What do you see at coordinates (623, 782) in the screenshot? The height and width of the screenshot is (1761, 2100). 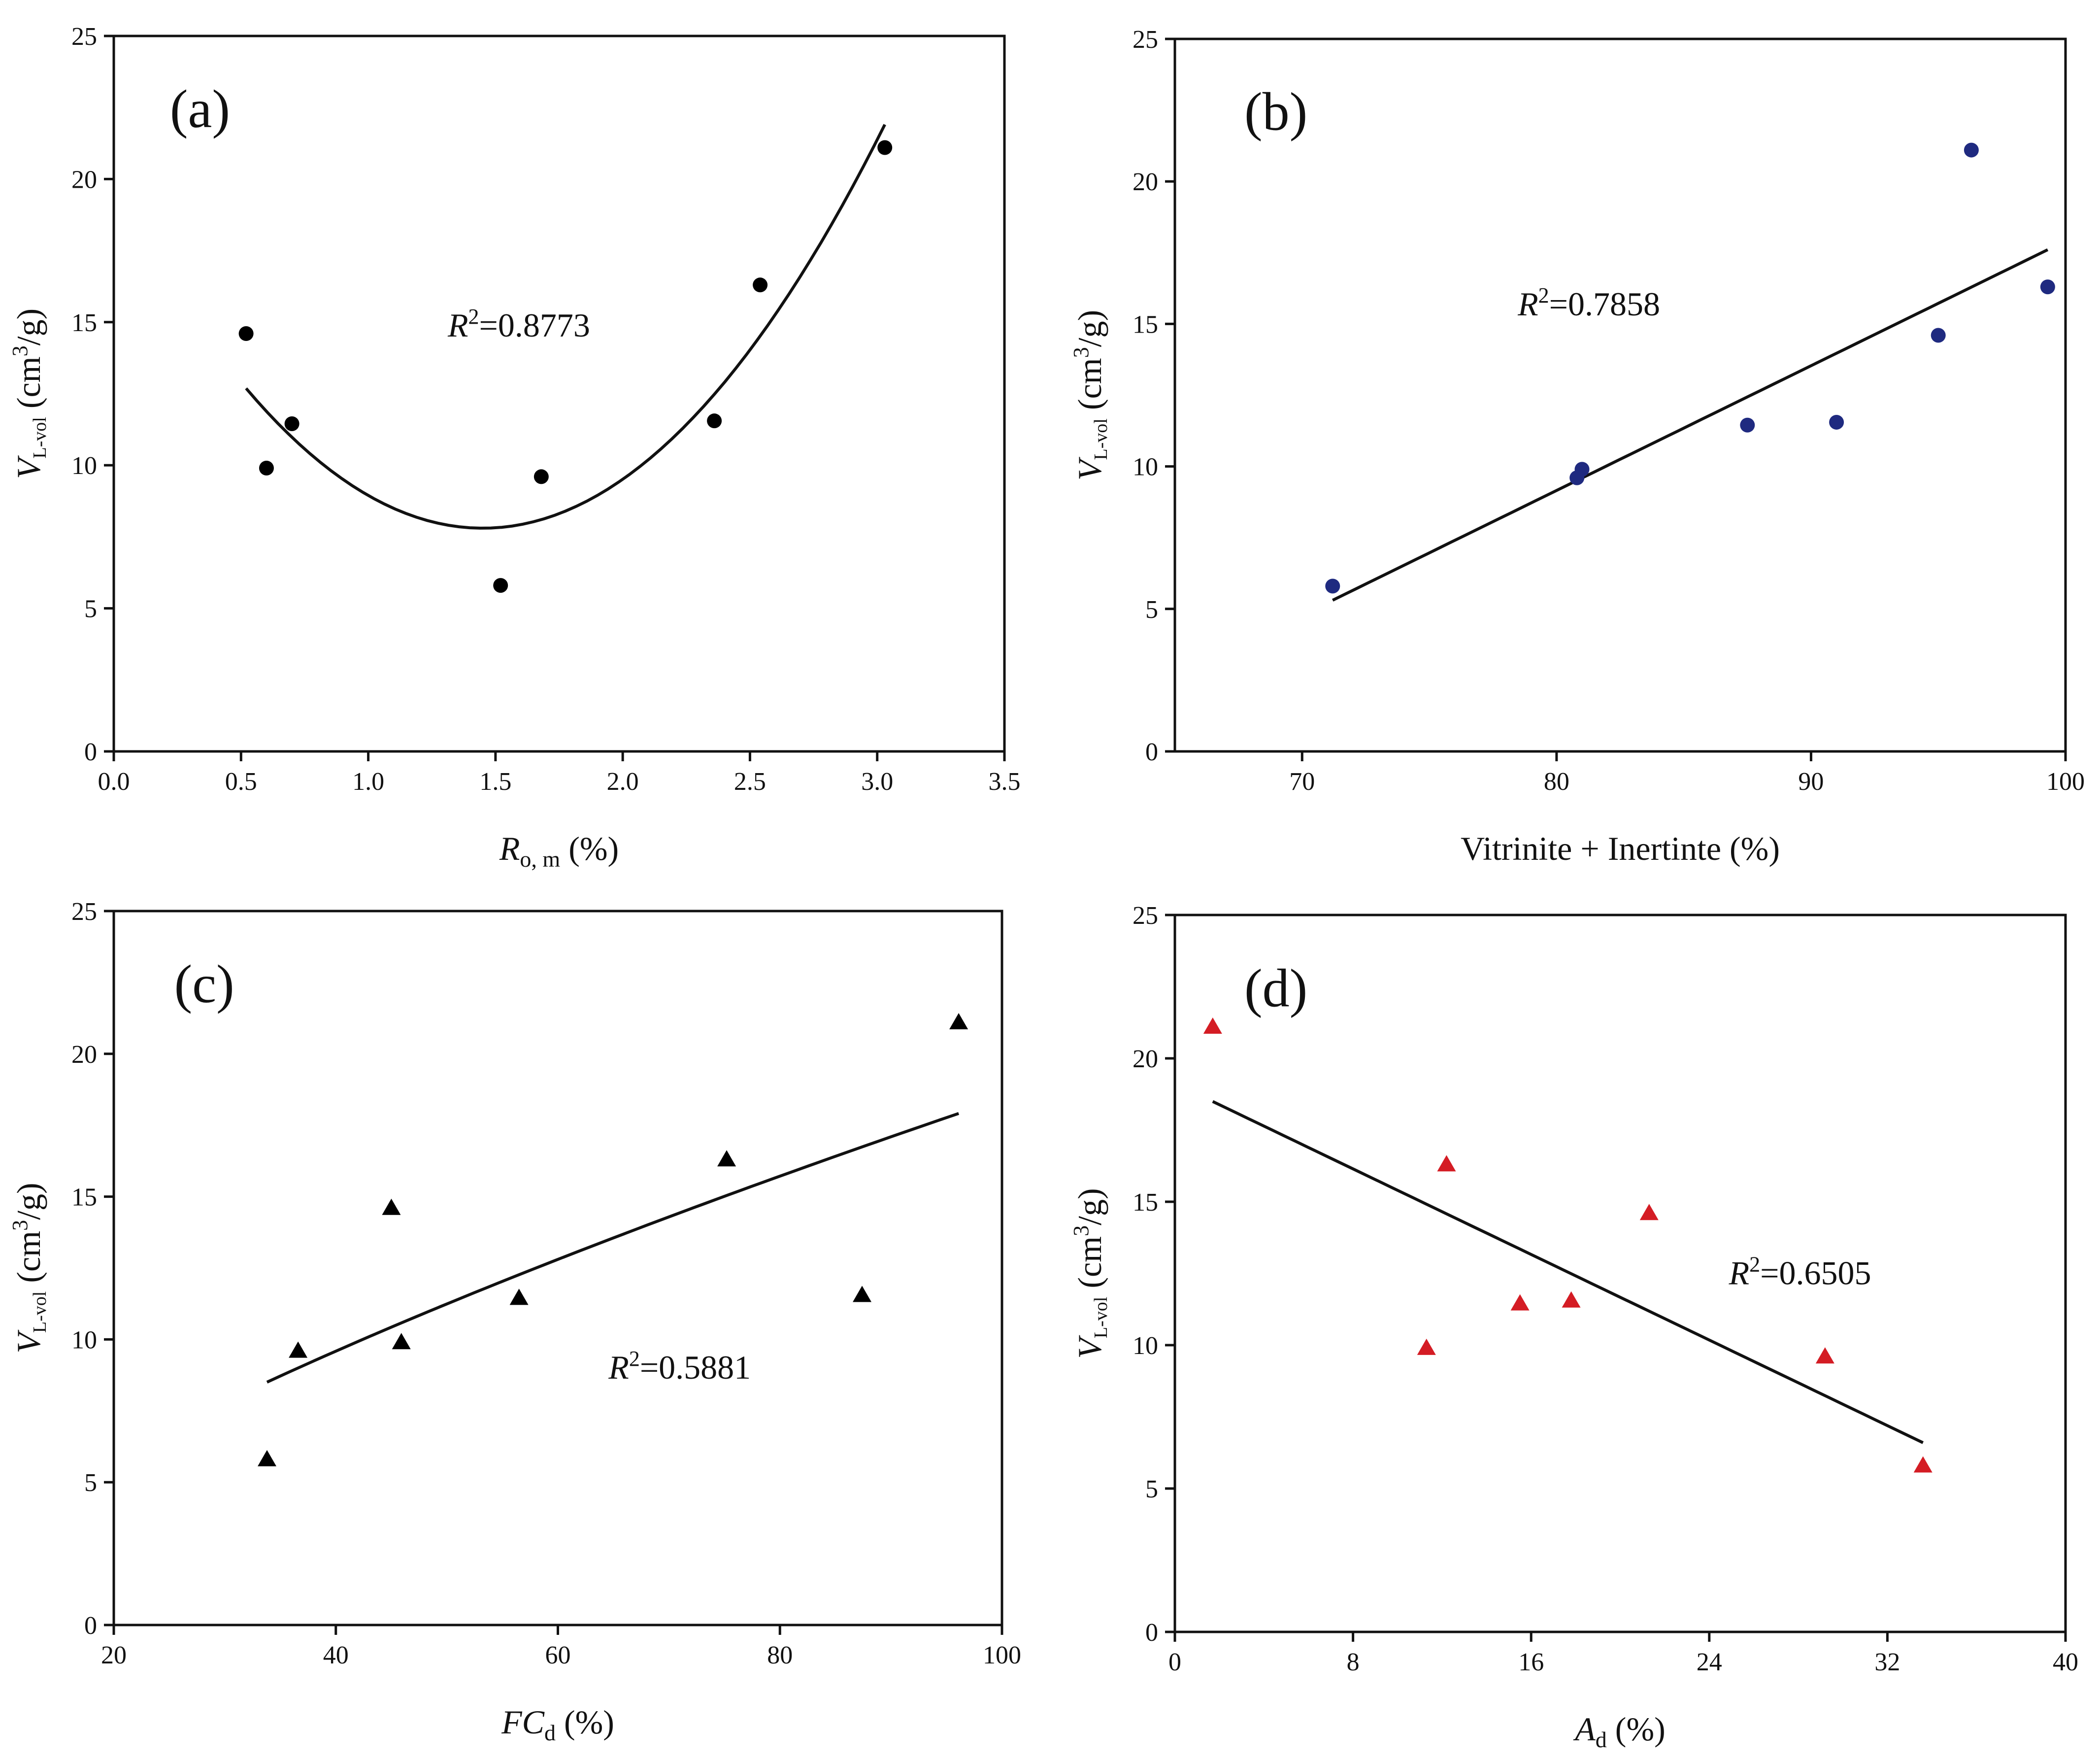 I see `x-tick-label: 2.0` at bounding box center [623, 782].